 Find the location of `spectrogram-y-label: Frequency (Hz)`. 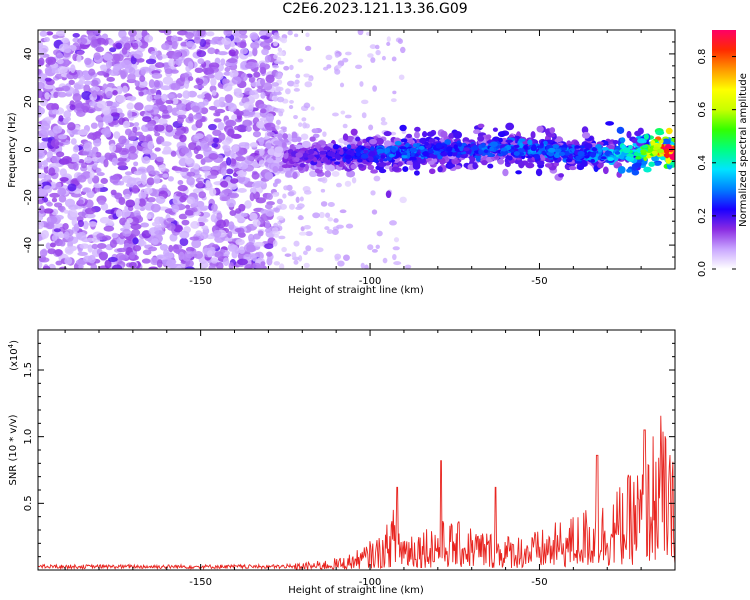

spectrogram-y-label: Frequency (Hz) is located at coordinates (12, 150).